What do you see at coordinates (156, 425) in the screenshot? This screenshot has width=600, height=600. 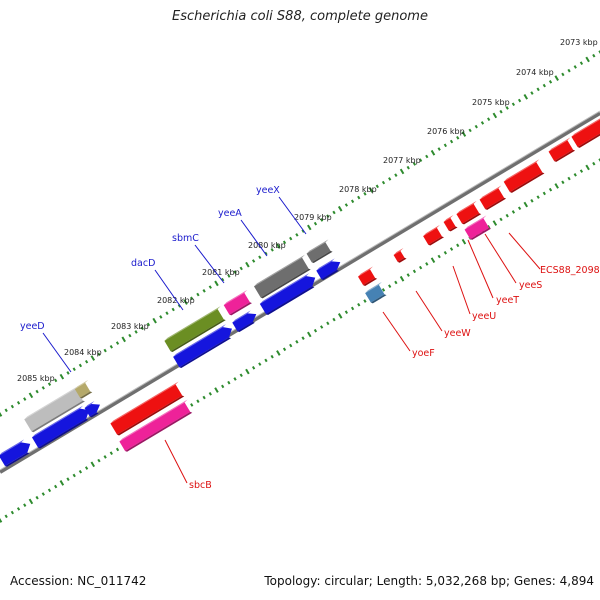 I see `gene-block-sbcB` at bounding box center [156, 425].